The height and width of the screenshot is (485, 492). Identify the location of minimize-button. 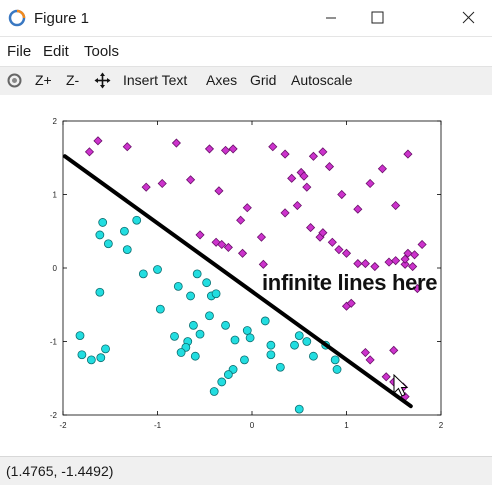
(331, 18).